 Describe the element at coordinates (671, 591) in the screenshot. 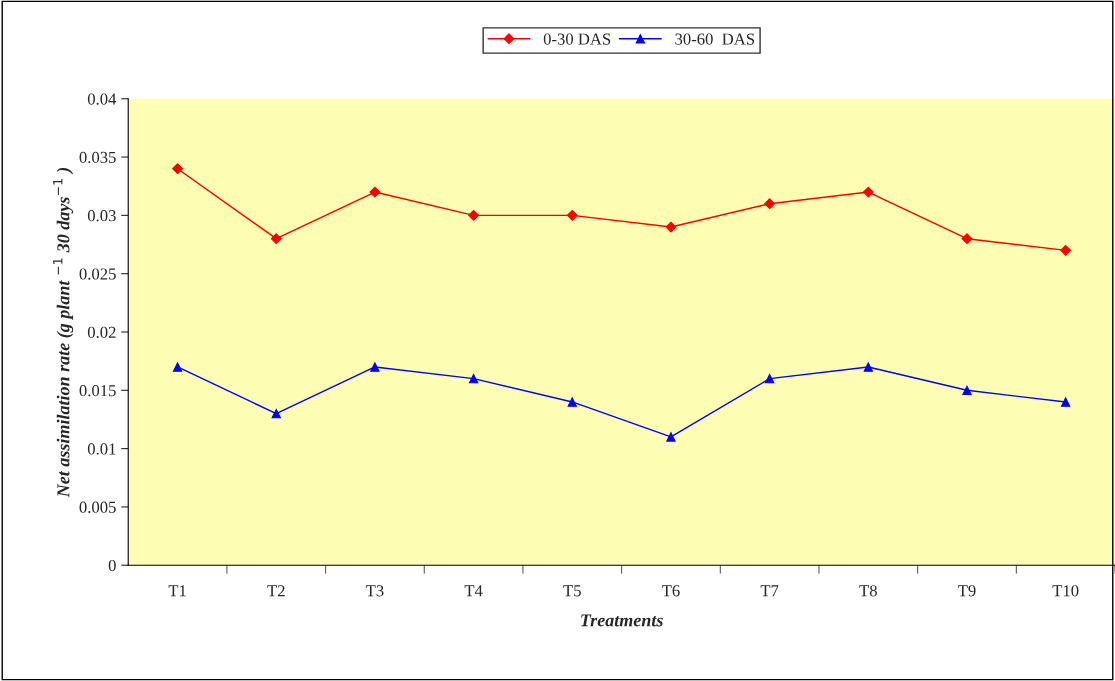

I see `x-tick-label: T6` at that location.